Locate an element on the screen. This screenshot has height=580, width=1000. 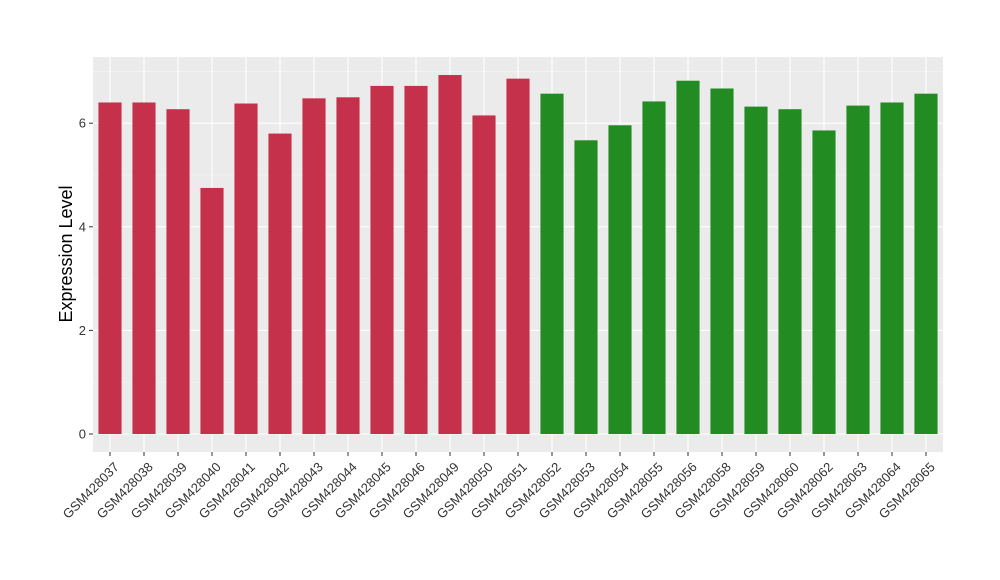
bar-GSM428064 is located at coordinates (892, 268).